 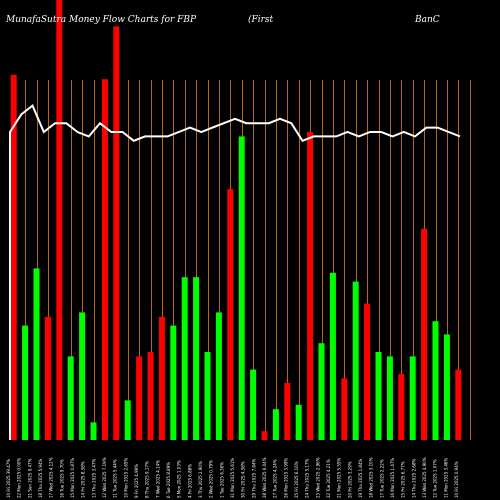 I want to click on x-tick-label: 29 Thu 2025 7.84%, so click(x=253, y=478).